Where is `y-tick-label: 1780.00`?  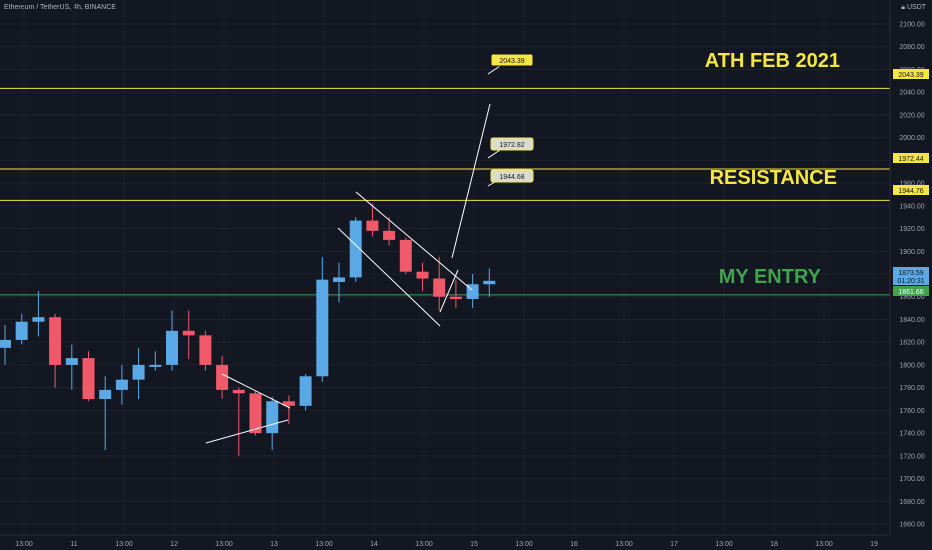
y-tick-label: 1780.00 is located at coordinates (911, 388).